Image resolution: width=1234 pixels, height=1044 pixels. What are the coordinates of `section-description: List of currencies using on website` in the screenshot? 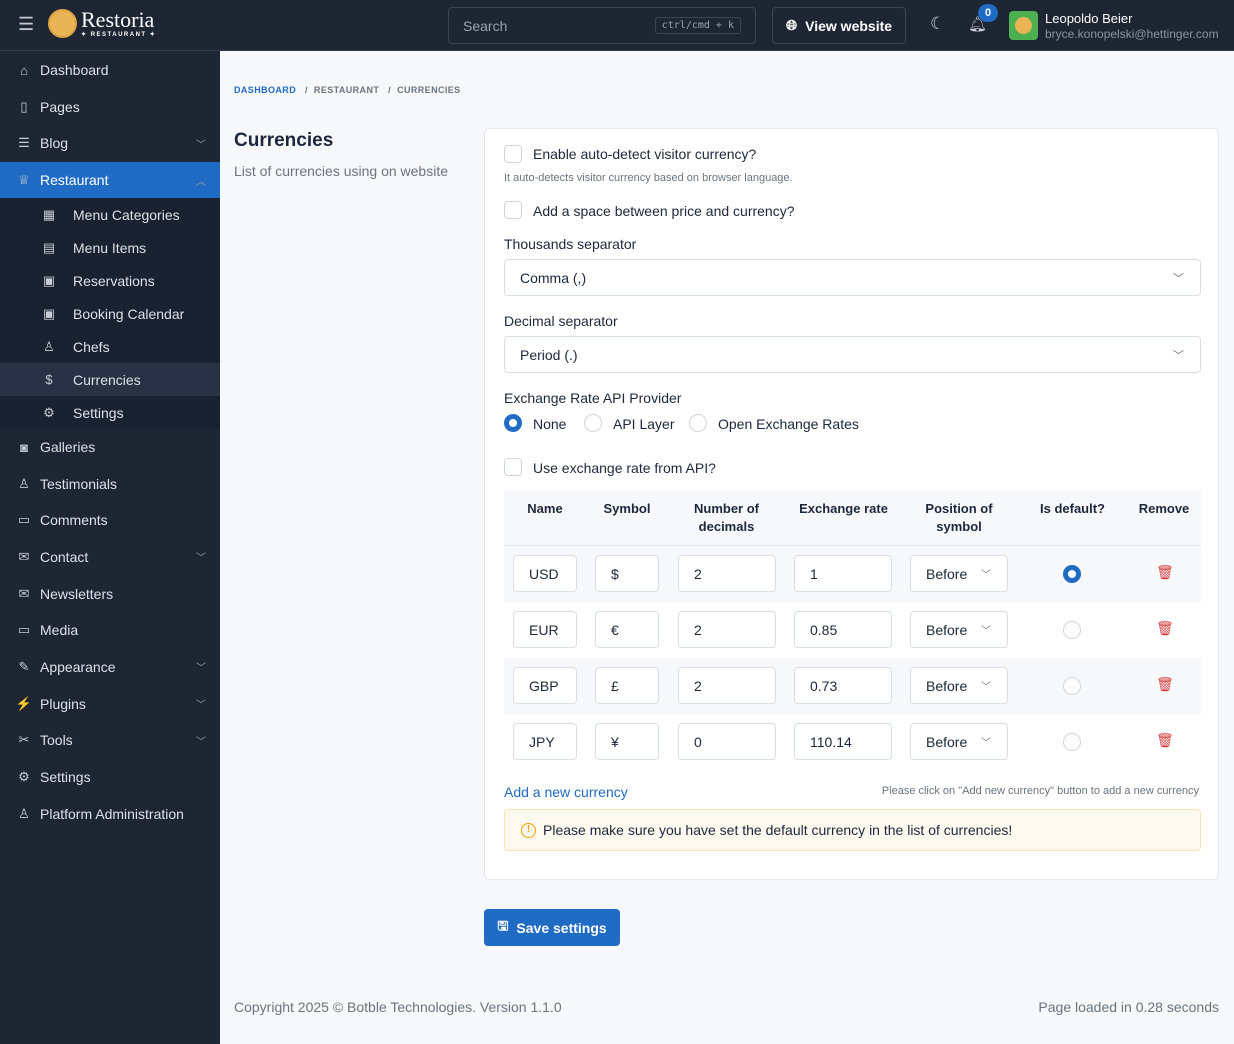 It's located at (341, 171).